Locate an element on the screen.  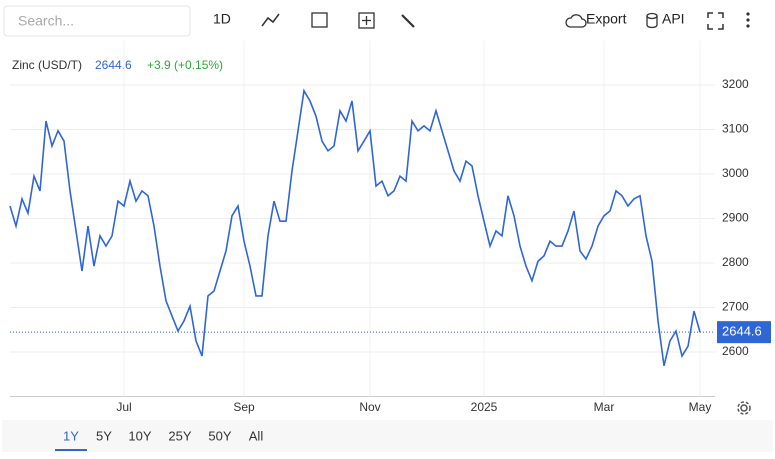
y-tick-label: 2600 is located at coordinates (735, 351).